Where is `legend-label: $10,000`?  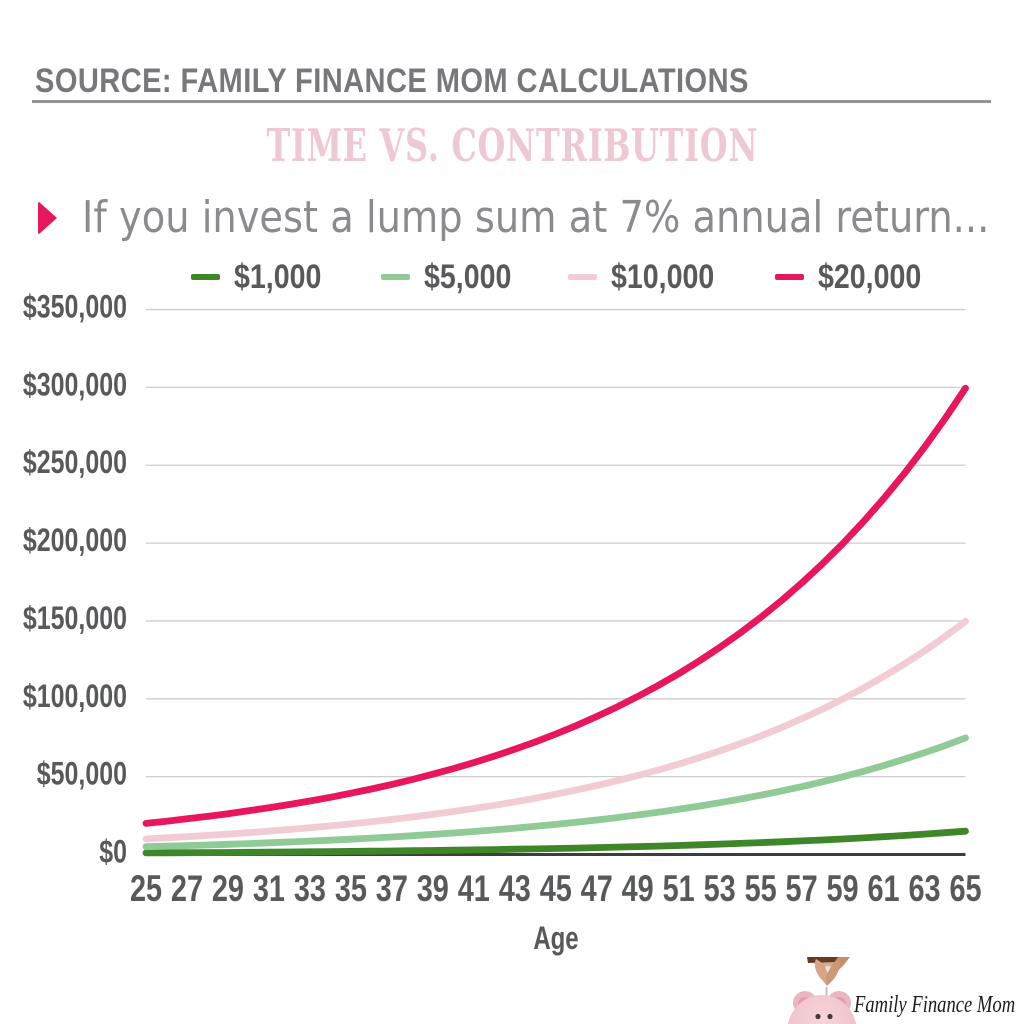 legend-label: $10,000 is located at coordinates (663, 276).